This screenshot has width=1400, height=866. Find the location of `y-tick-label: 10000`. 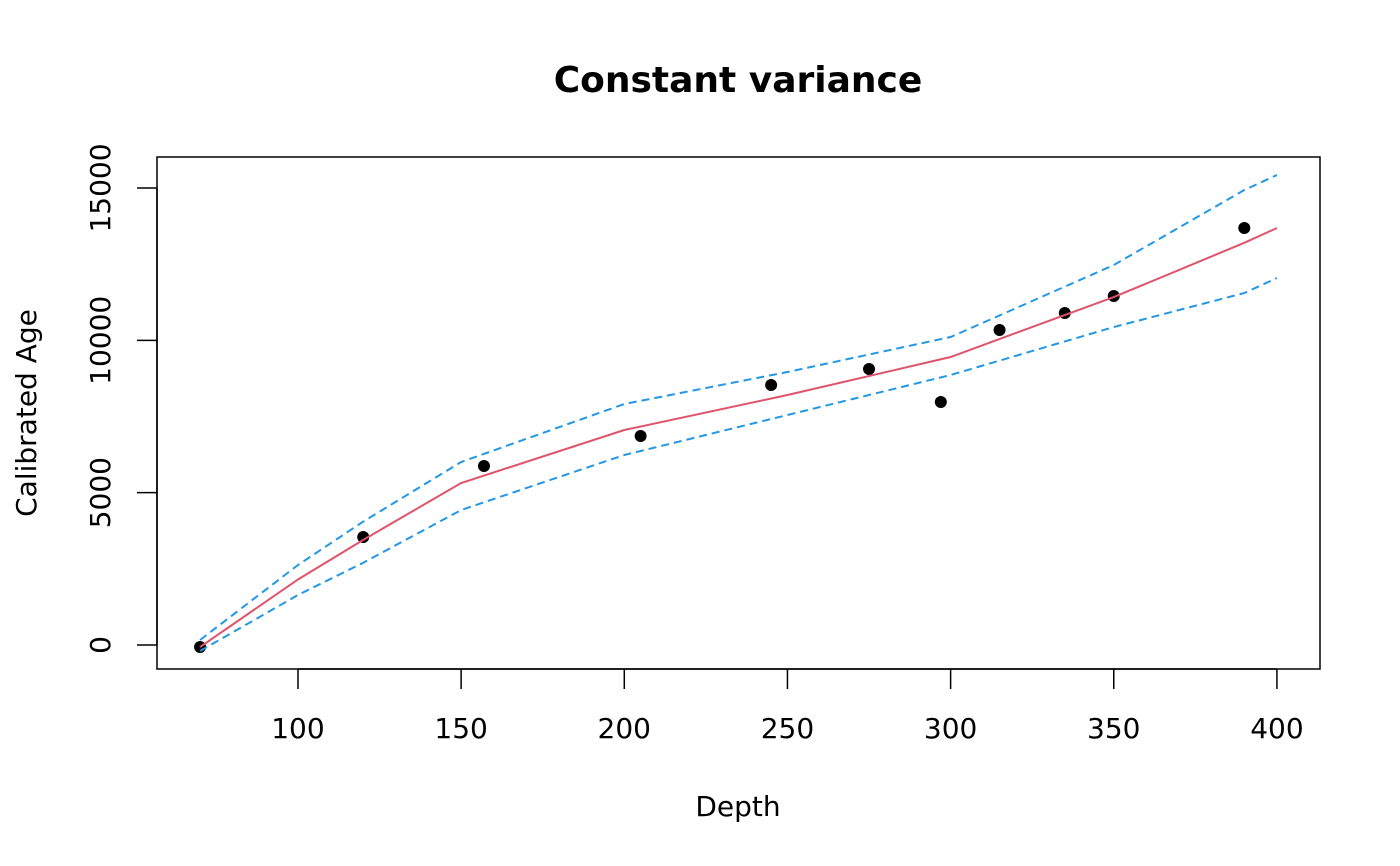

y-tick-label: 10000 is located at coordinates (100, 340).